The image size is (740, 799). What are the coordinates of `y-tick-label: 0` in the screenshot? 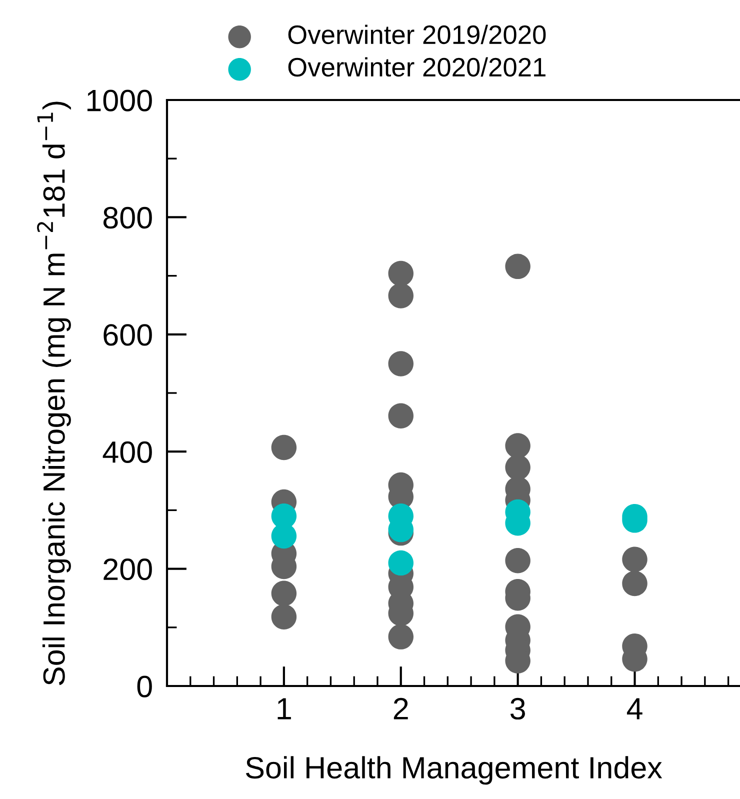 It's located at (144, 687).